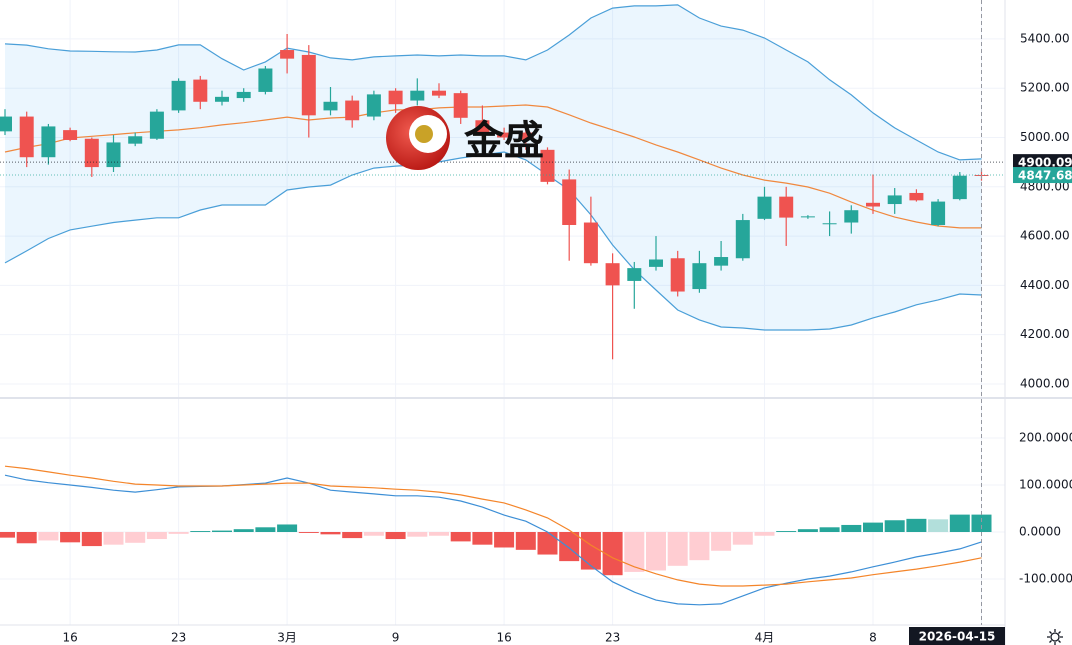 The image size is (1072, 645). What do you see at coordinates (765, 638) in the screenshot?
I see `x-tick-label: 4月` at bounding box center [765, 638].